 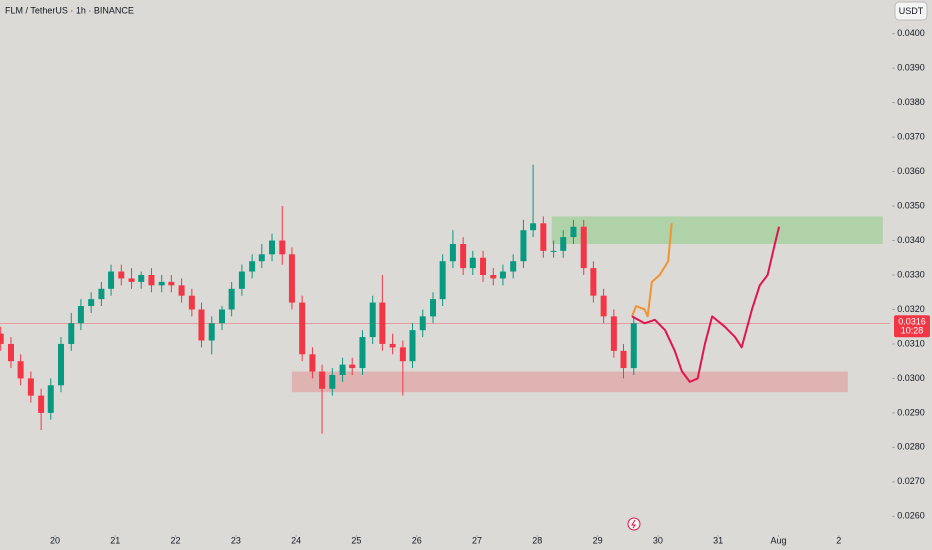 I want to click on y-tick-label: 0.0400, so click(x=911, y=33).